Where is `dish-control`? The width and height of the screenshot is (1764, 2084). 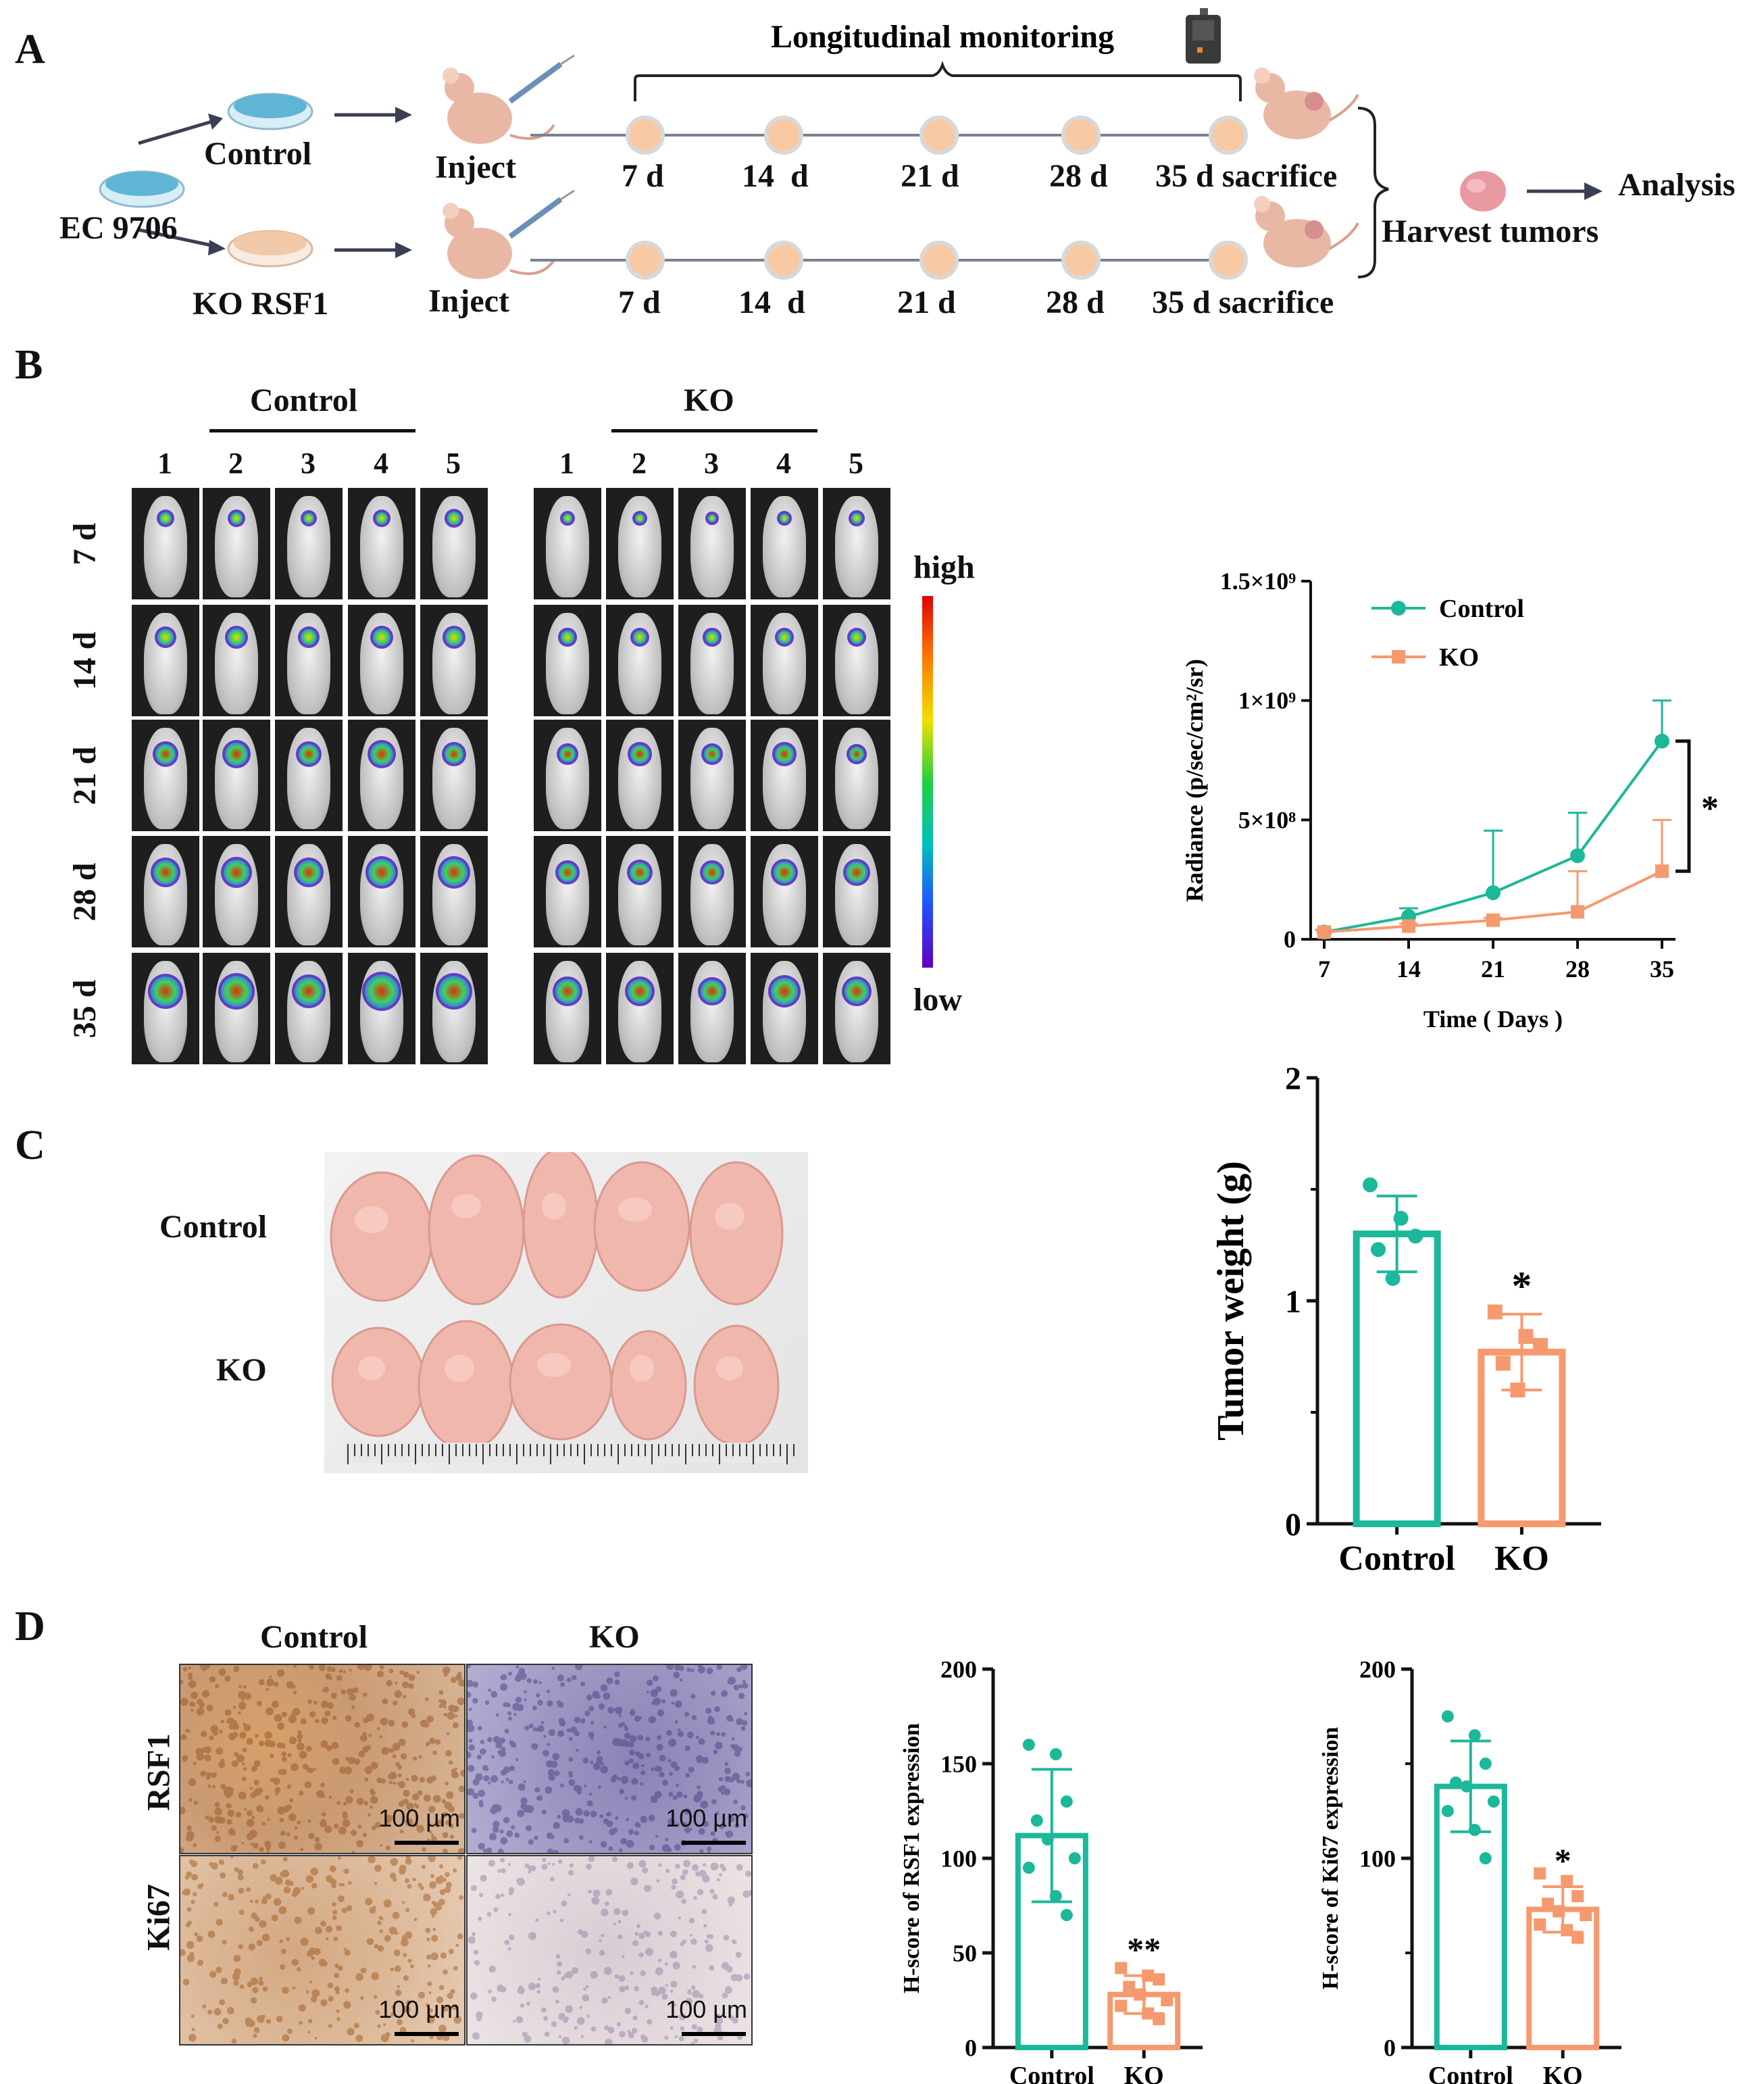
dish-control is located at coordinates (270, 111).